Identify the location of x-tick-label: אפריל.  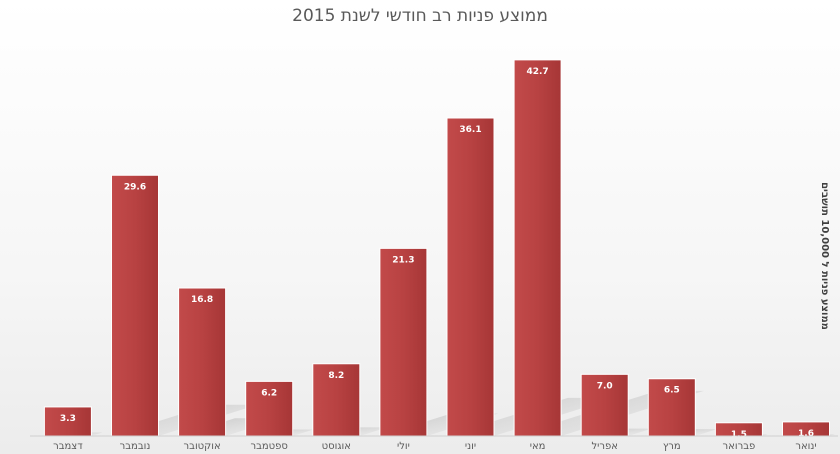
(604, 446).